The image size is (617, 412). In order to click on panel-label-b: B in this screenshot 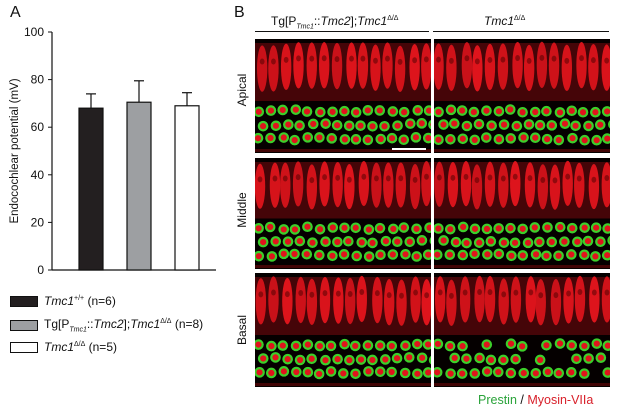, I will do `click(239, 12)`.